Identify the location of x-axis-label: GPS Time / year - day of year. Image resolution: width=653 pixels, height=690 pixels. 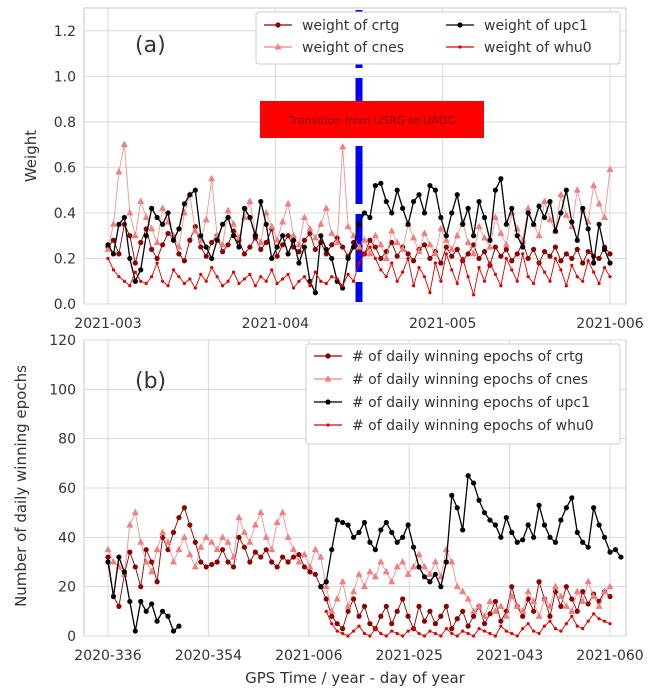
(355, 678).